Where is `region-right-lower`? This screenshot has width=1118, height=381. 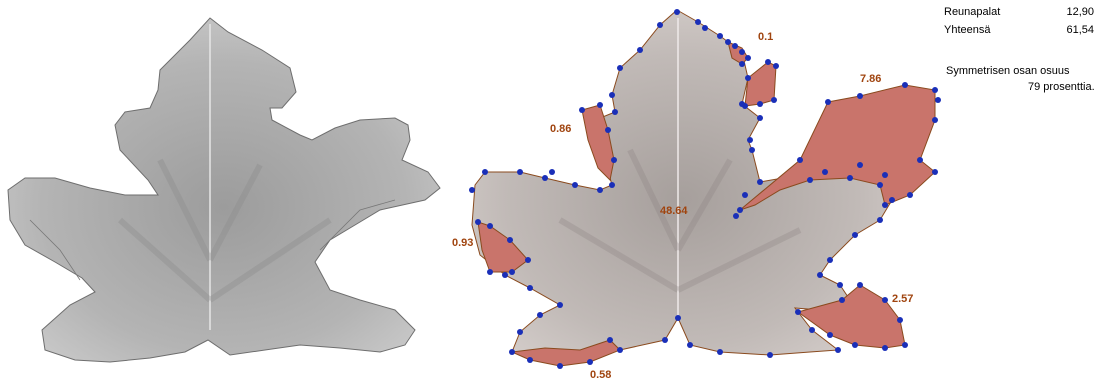 region-right-lower is located at coordinates (851, 316).